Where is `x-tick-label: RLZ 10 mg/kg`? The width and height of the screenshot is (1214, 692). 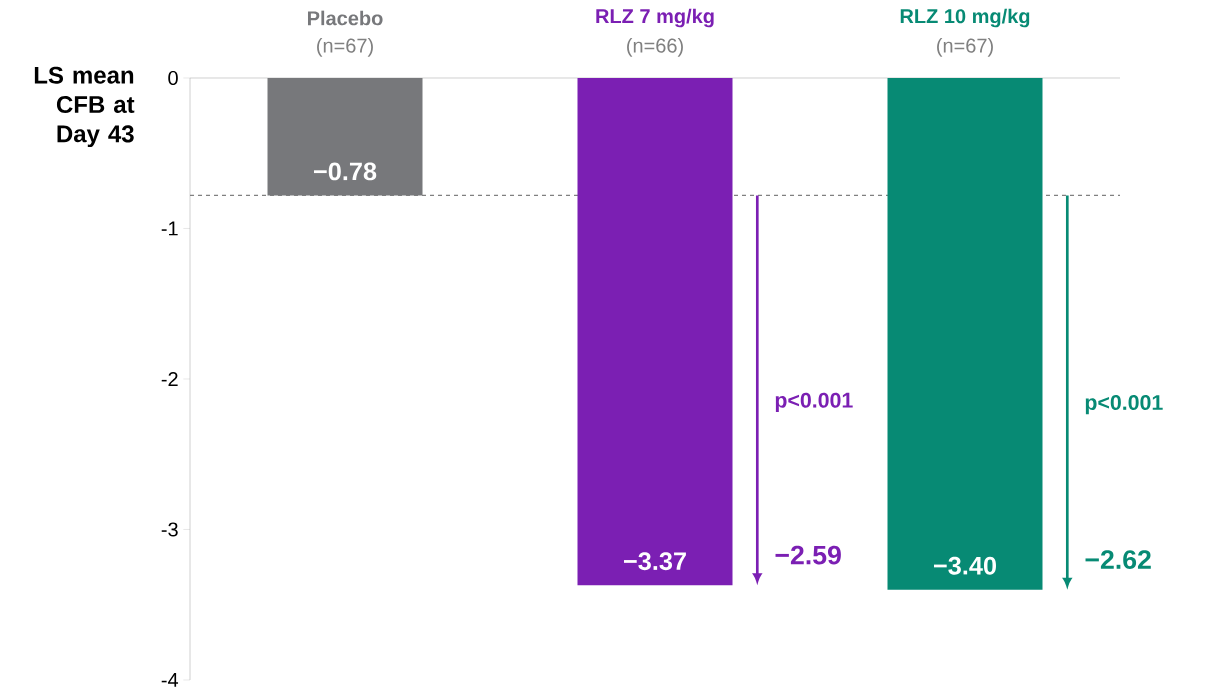
x-tick-label: RLZ 10 mg/kg is located at coordinates (965, 18).